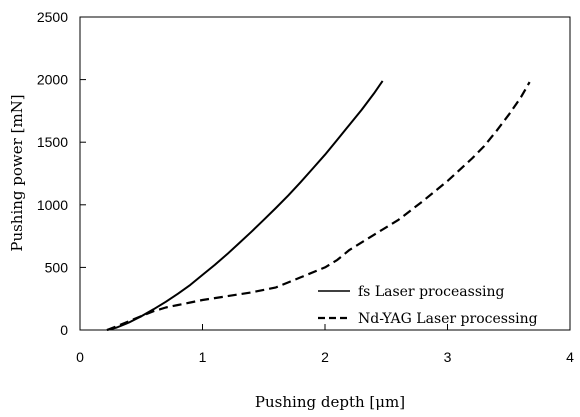 This screenshot has width=580, height=417. Describe the element at coordinates (570, 357) in the screenshot. I see `x-tick-label: 4` at that location.